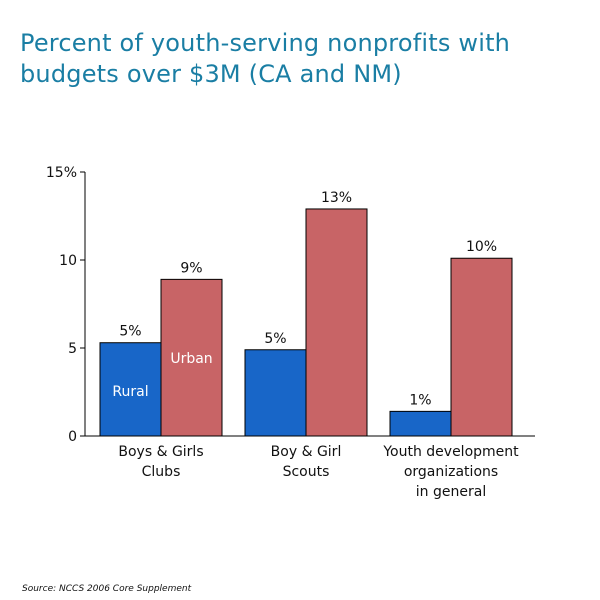 The image size is (600, 600). What do you see at coordinates (72, 349) in the screenshot?
I see `y-tick-label: 5` at bounding box center [72, 349].